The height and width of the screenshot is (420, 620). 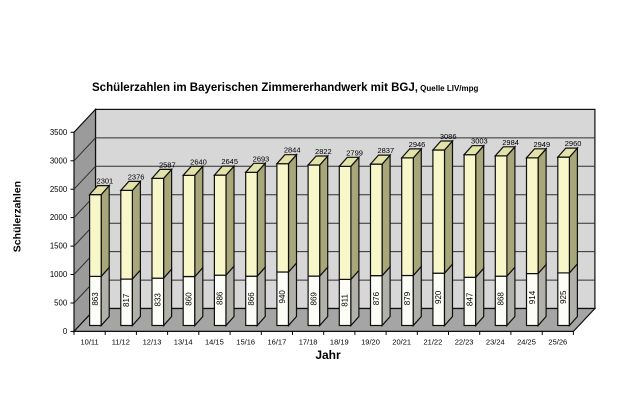 What do you see at coordinates (308, 341) in the screenshot?
I see `svg-text: 17/18` at bounding box center [308, 341].